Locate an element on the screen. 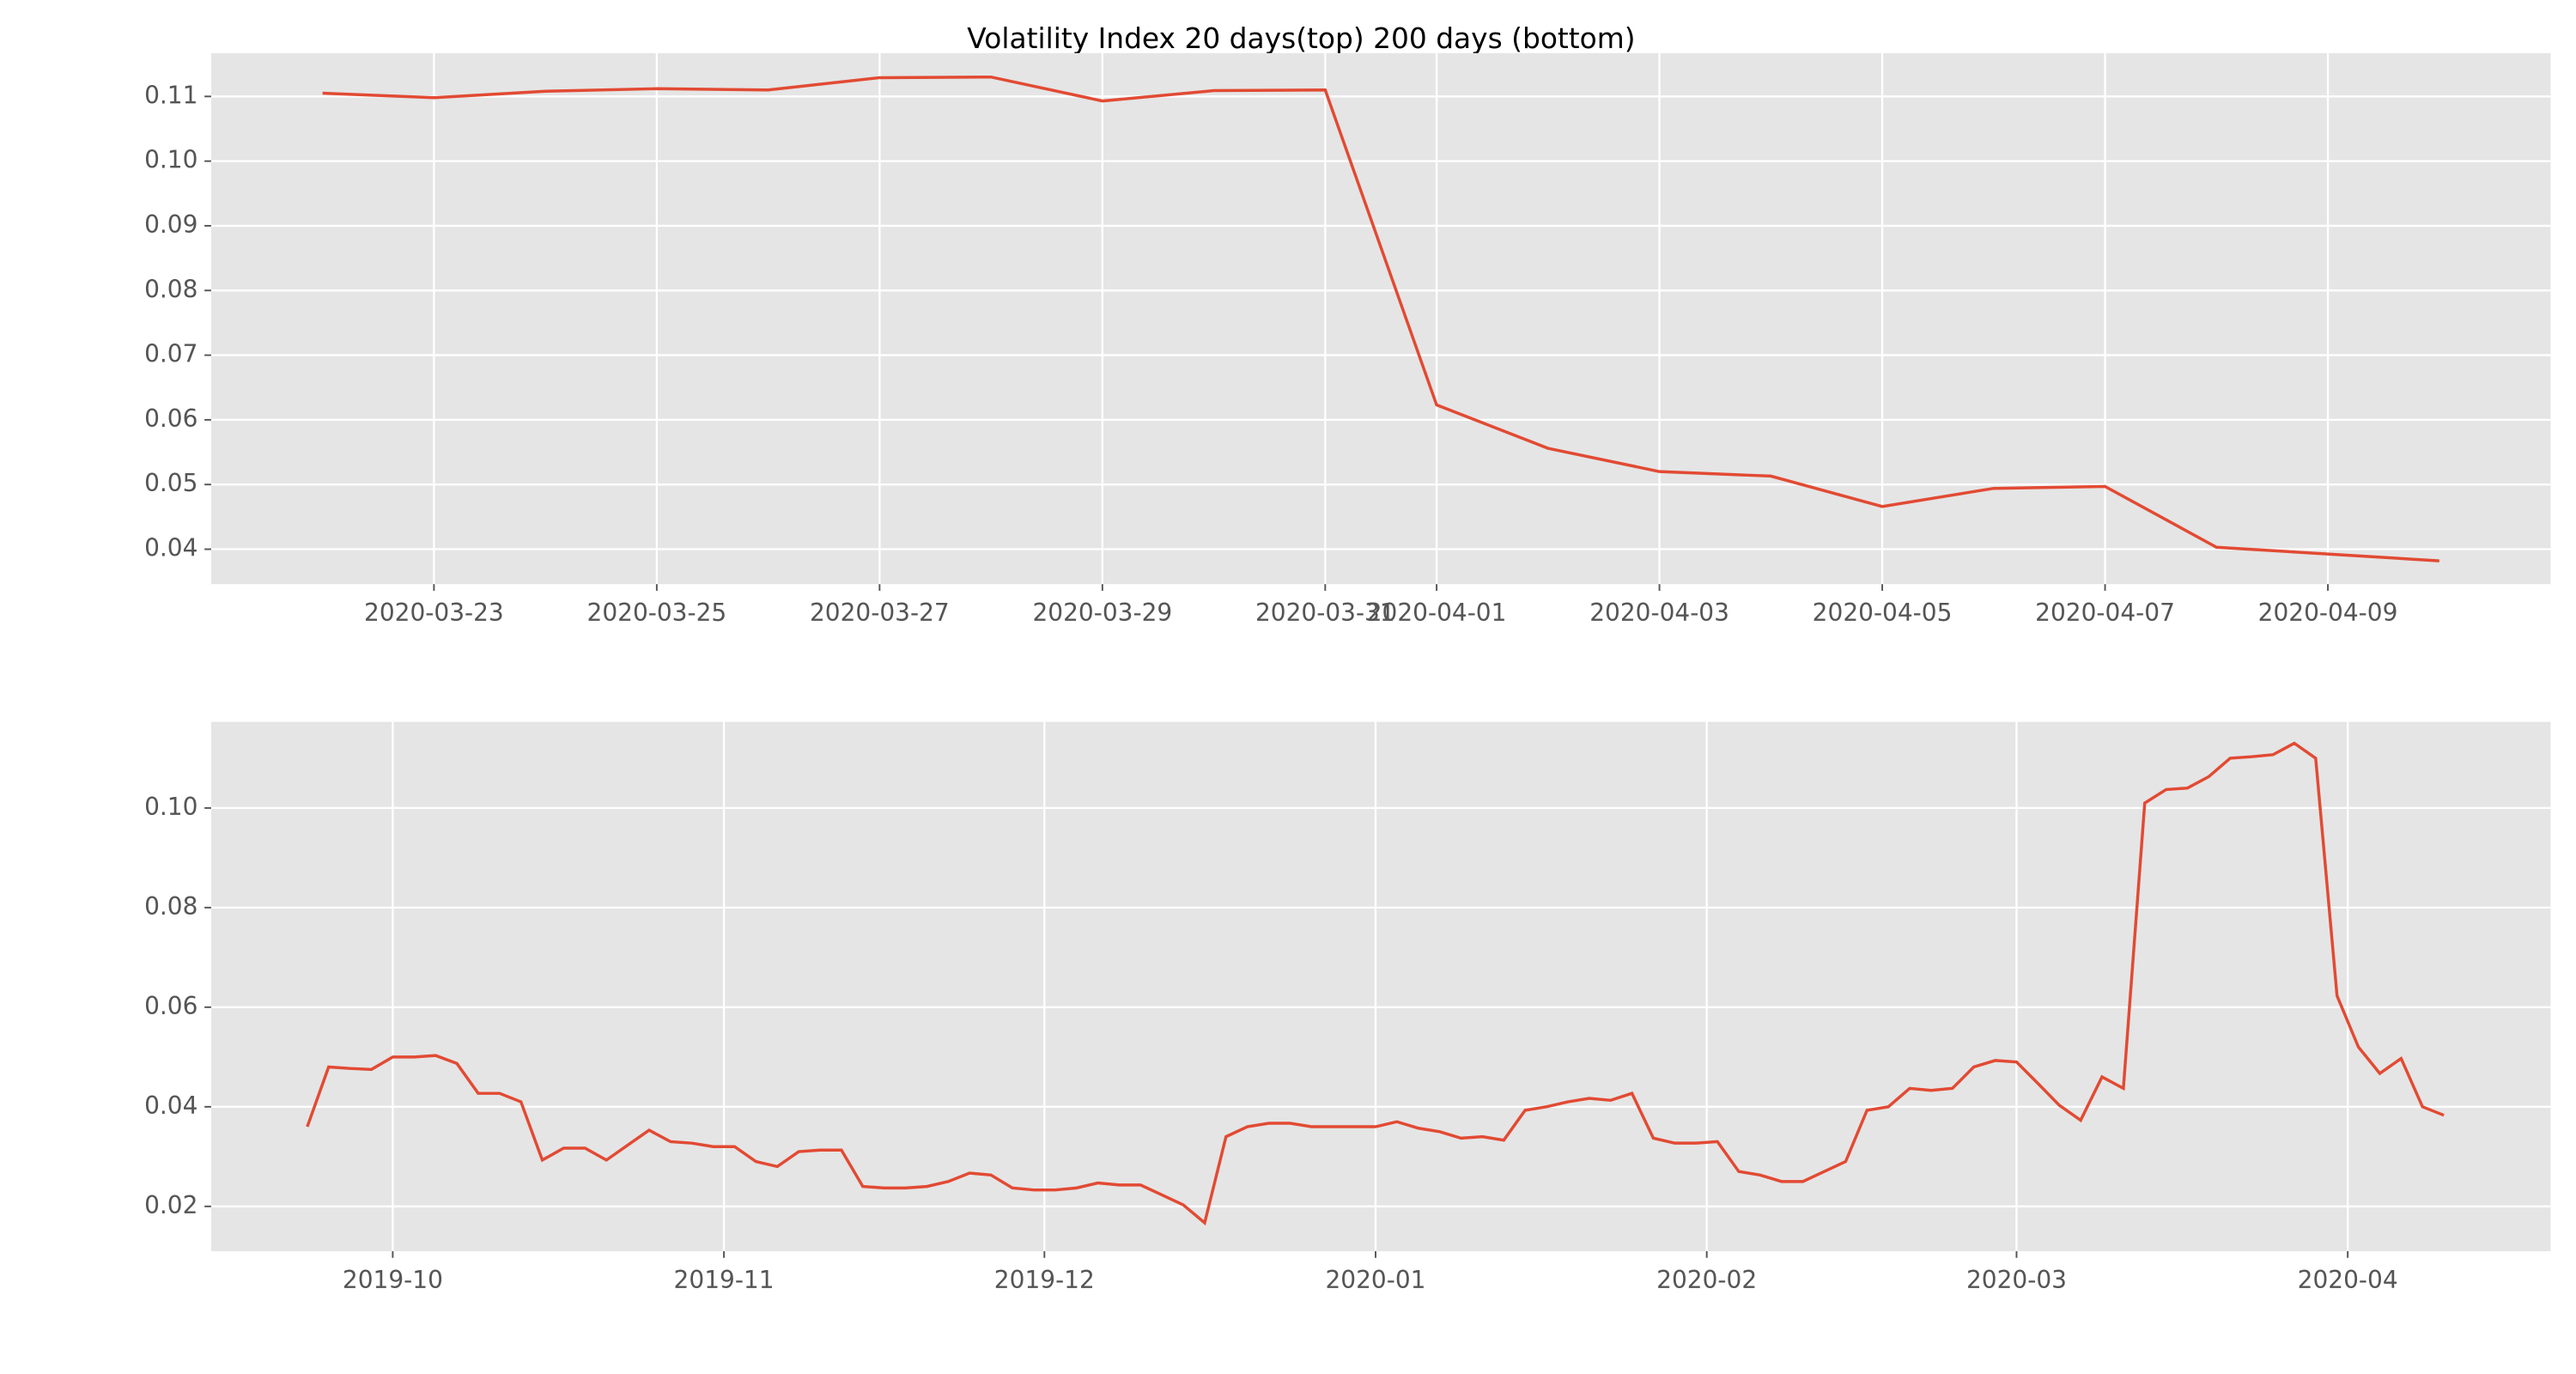  x-tick-label: 2020-03 is located at coordinates (2017, 1280).